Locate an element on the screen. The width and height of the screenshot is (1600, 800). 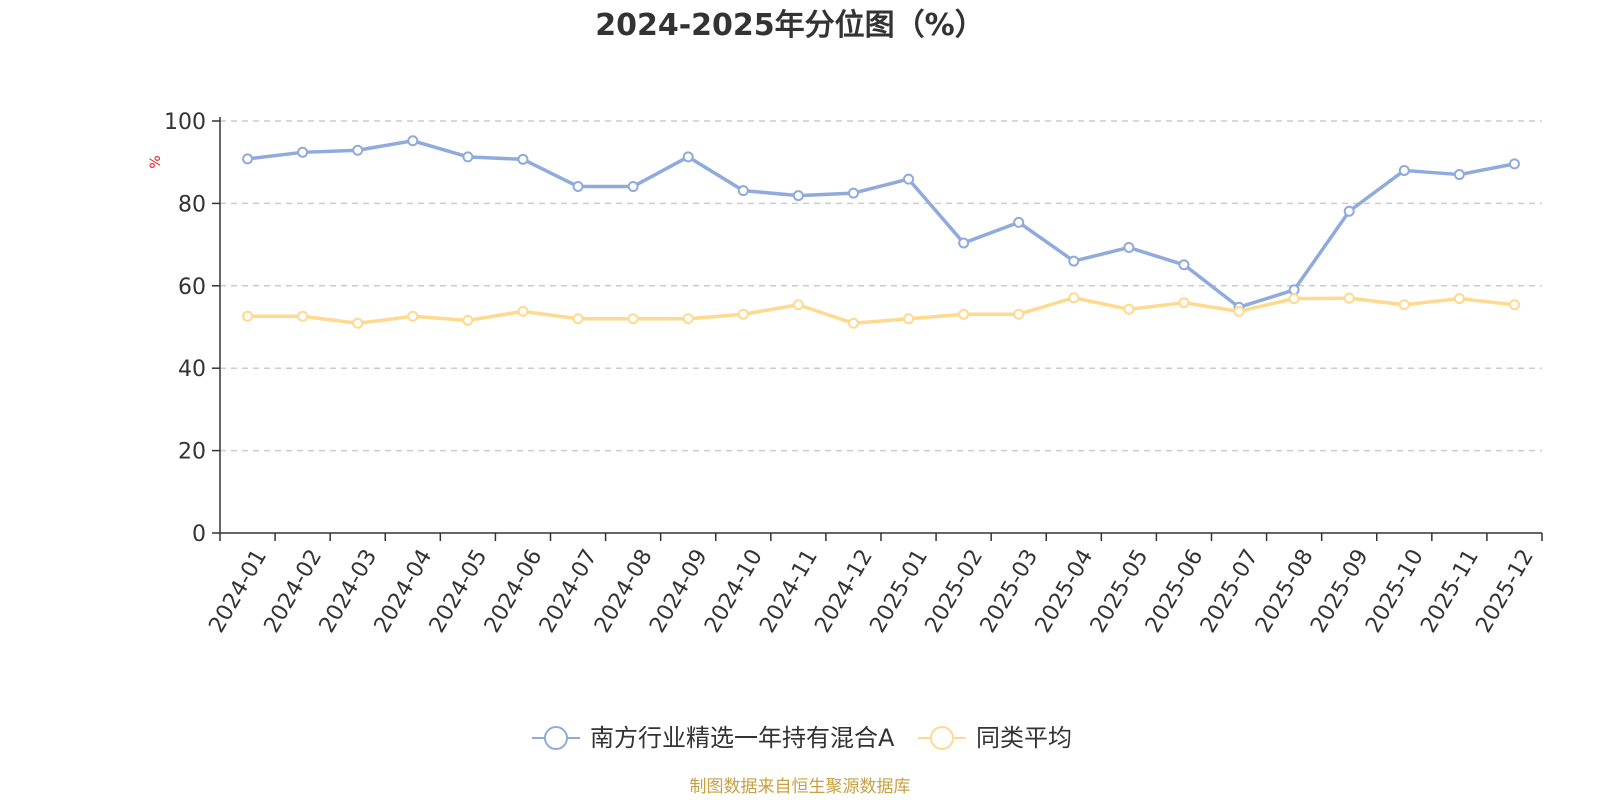
legend-label: 同类平均 is located at coordinates (1024, 738).